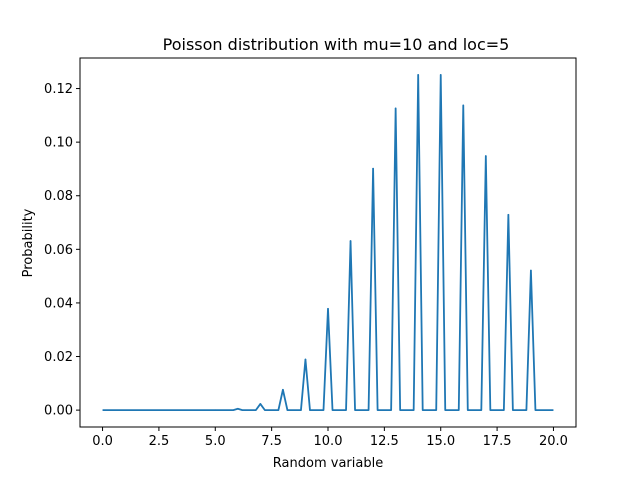 Image resolution: width=640 pixels, height=480 pixels. I want to click on x-tick-label: 5.0, so click(215, 441).